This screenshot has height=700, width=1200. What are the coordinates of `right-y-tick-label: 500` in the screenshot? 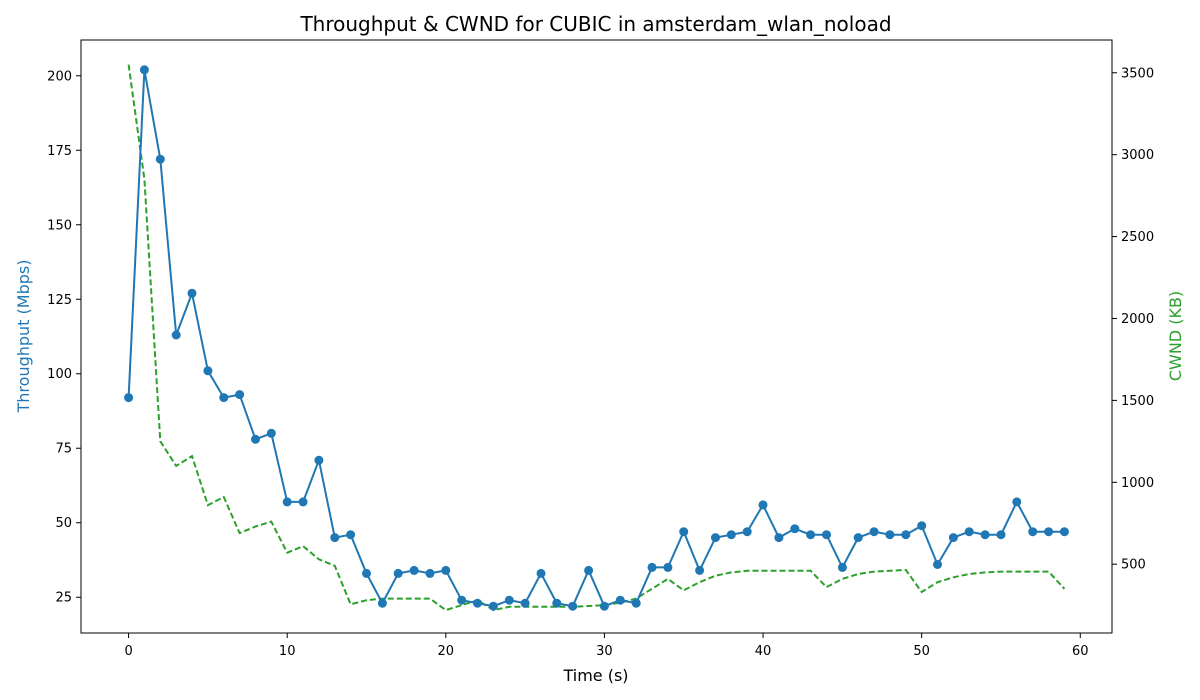 It's located at (1133, 565).